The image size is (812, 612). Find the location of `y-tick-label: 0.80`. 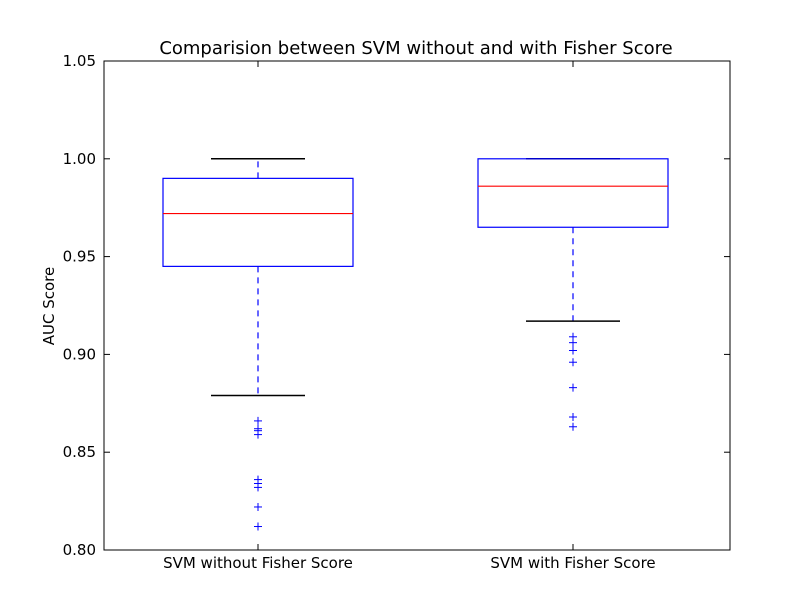

y-tick-label: 0.80 is located at coordinates (79, 550).